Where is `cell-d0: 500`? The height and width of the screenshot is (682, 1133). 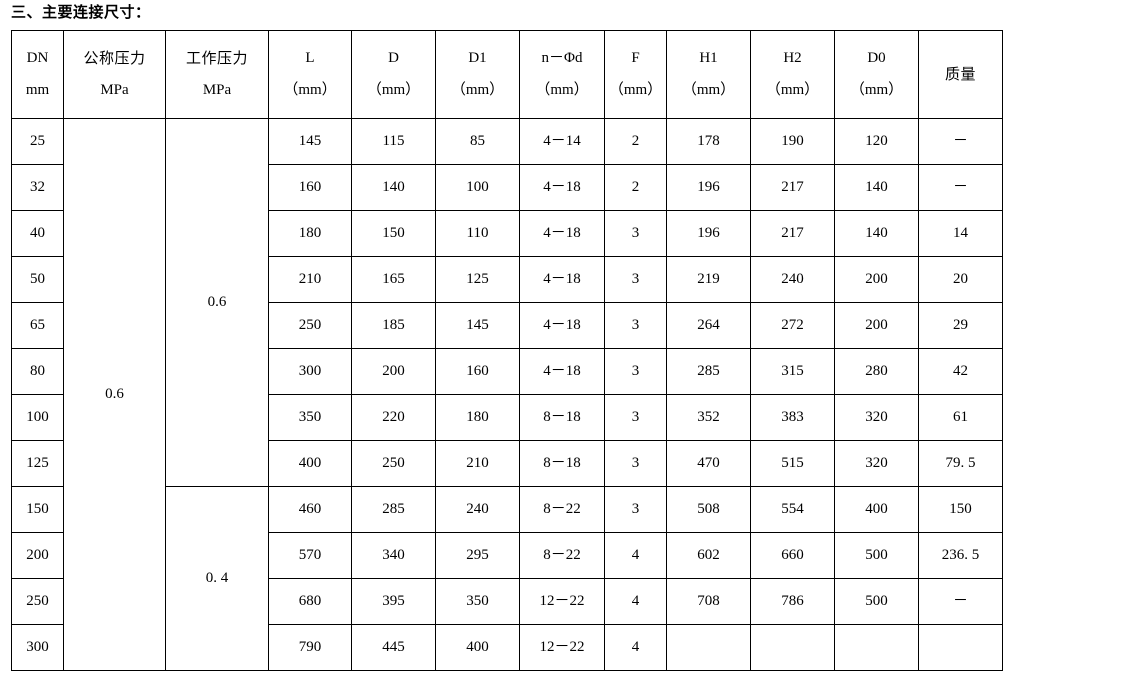 cell-d0: 500 is located at coordinates (876, 601).